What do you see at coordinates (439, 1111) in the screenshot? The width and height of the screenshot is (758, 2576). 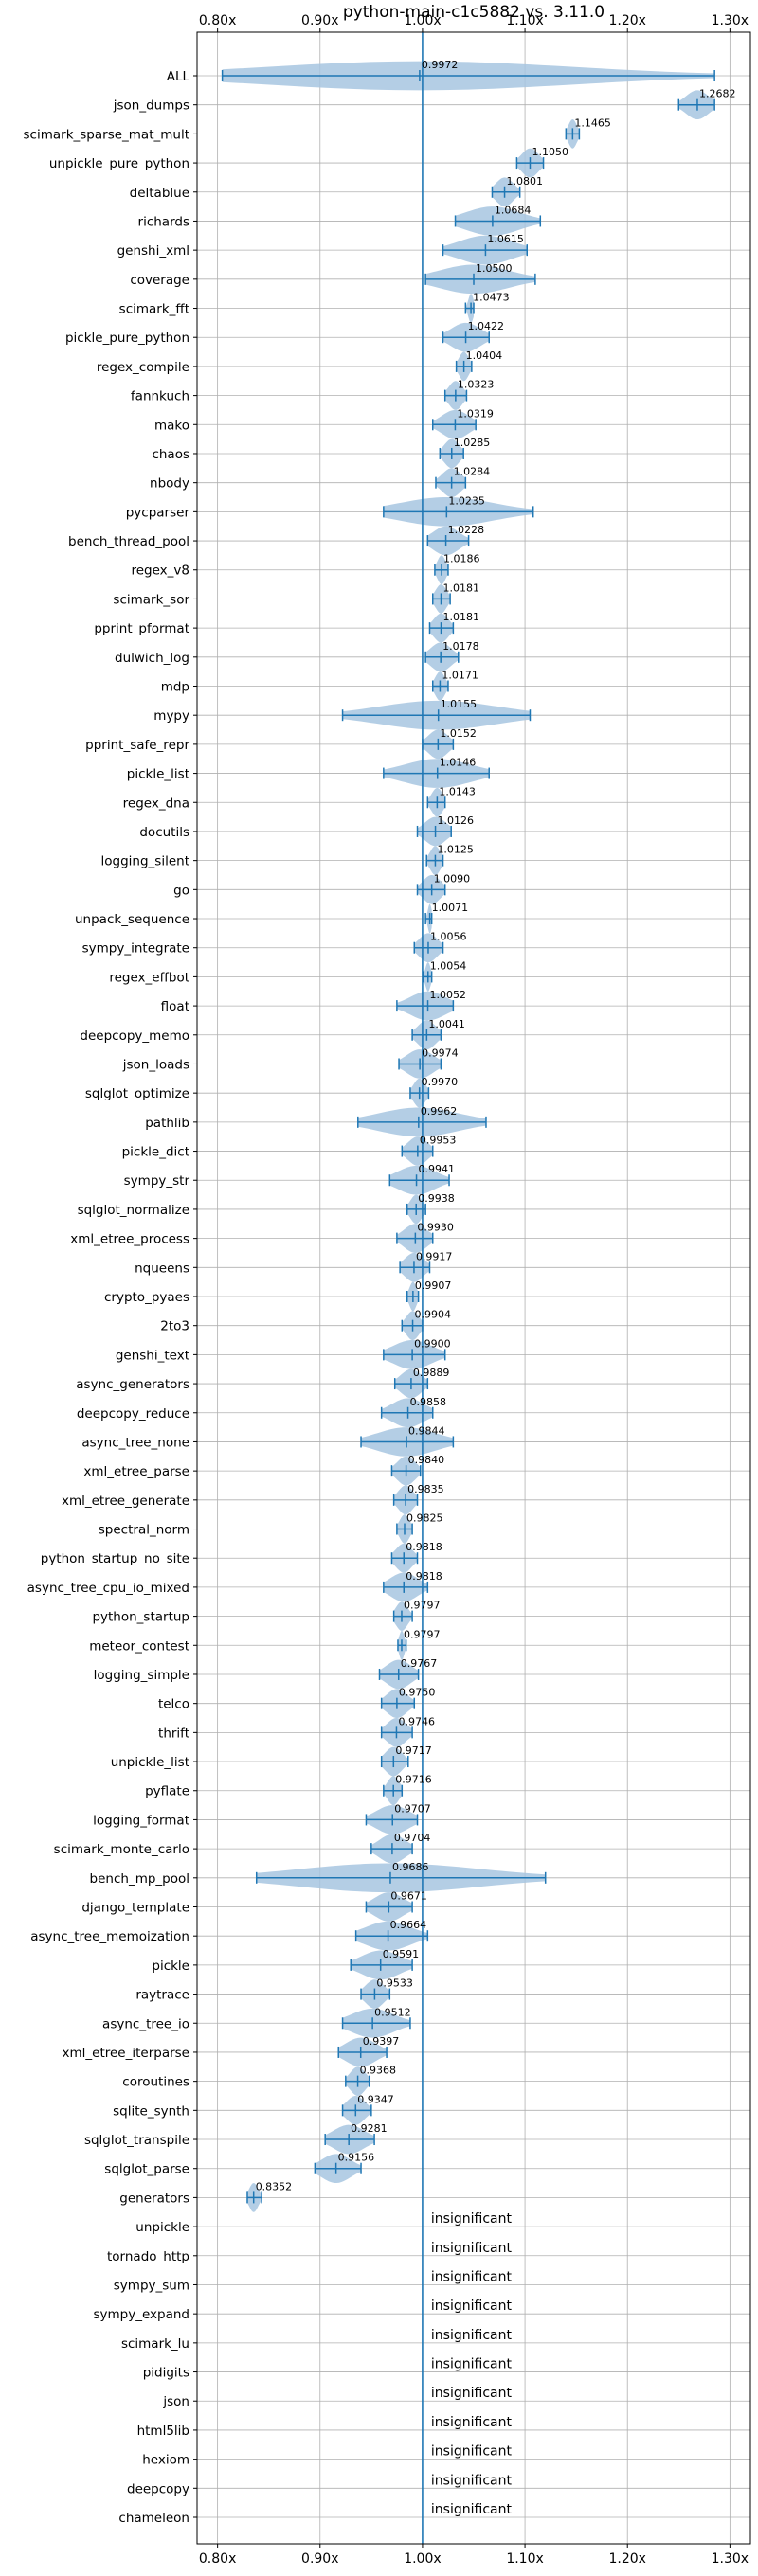 I see `value-label: 0.9962` at bounding box center [439, 1111].